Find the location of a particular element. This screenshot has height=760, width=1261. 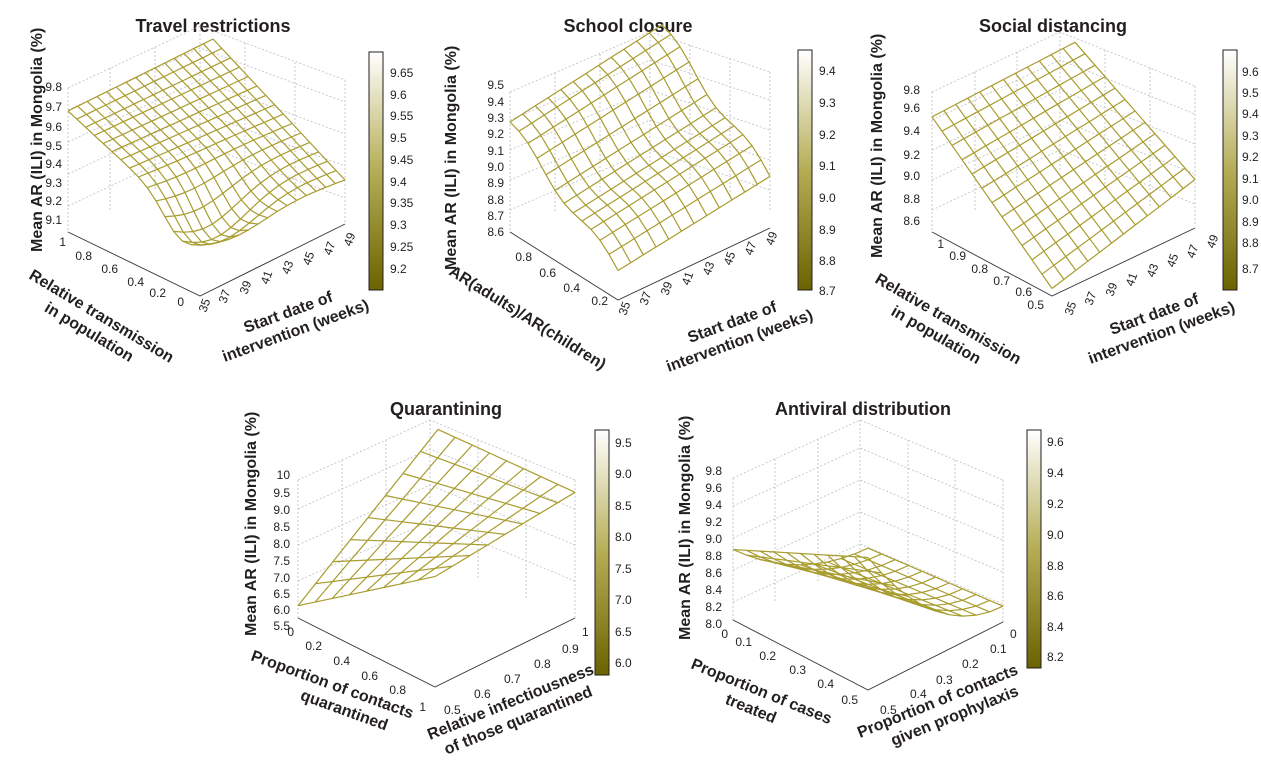

z-tick: 8.4 is located at coordinates (713, 590).